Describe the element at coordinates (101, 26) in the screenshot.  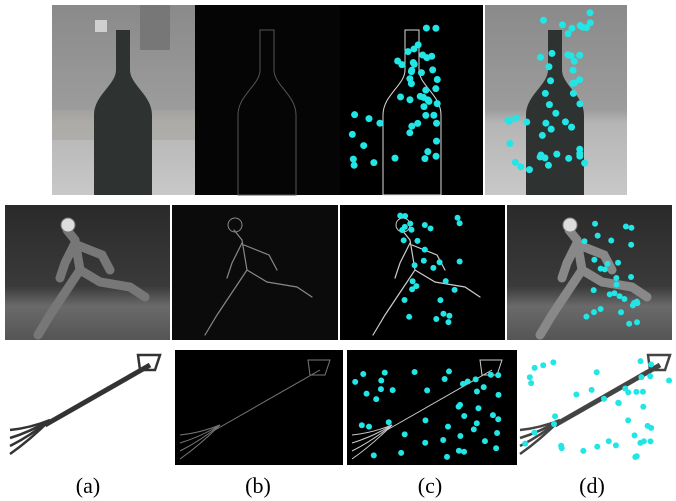
I see `socket` at that location.